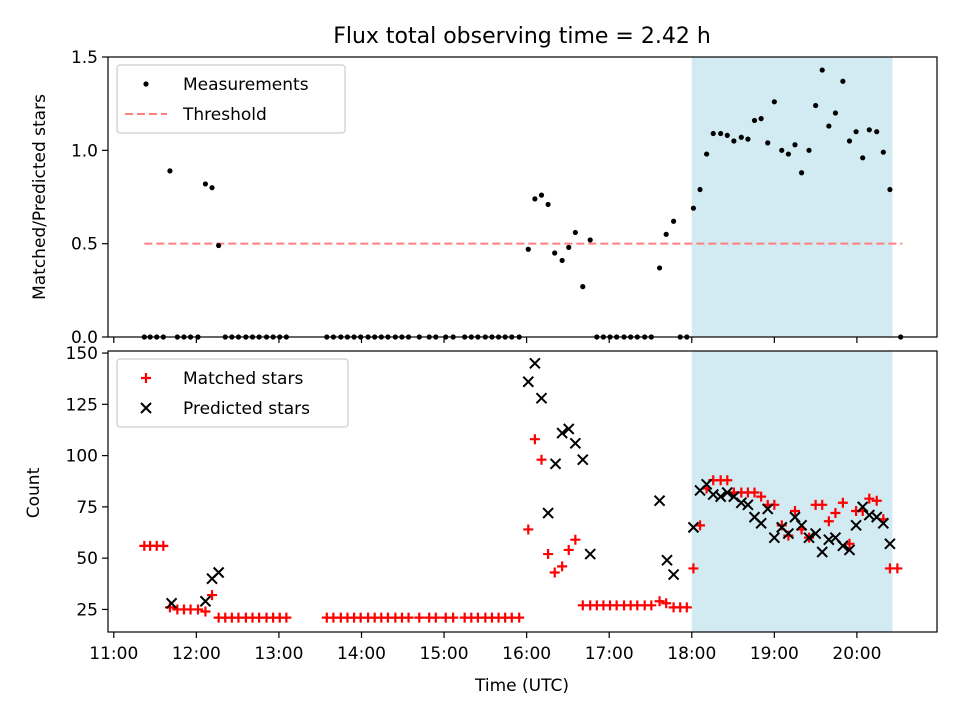 This screenshot has width=960, height=720. Describe the element at coordinates (84, 151) in the screenshot. I see `y-tick-label: 1.0` at that location.